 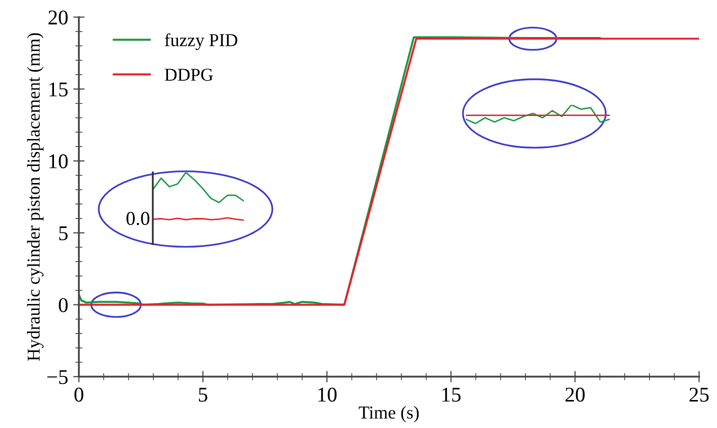 I want to click on x-axis-title: Time (s), so click(x=388, y=414).